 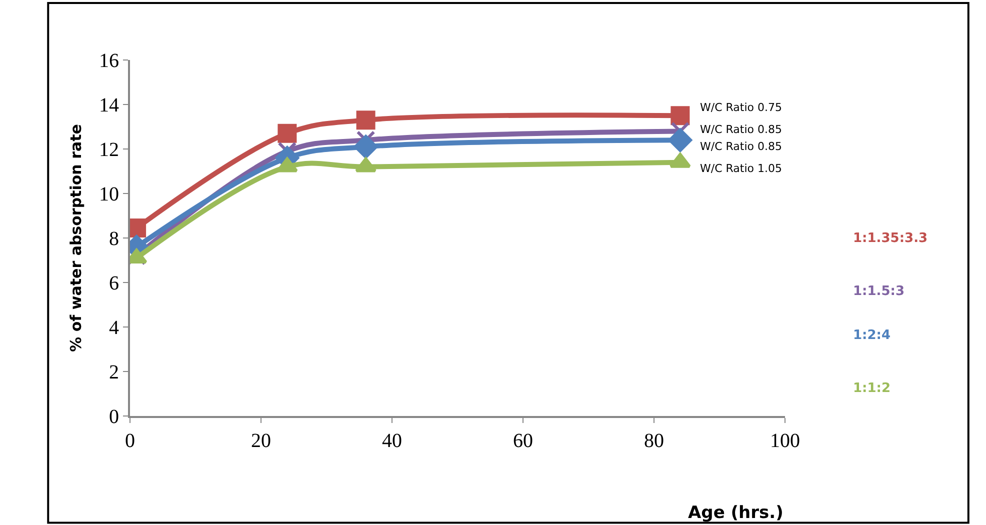 I want to click on annotation: W/C Ratio 0.75, so click(x=741, y=107).